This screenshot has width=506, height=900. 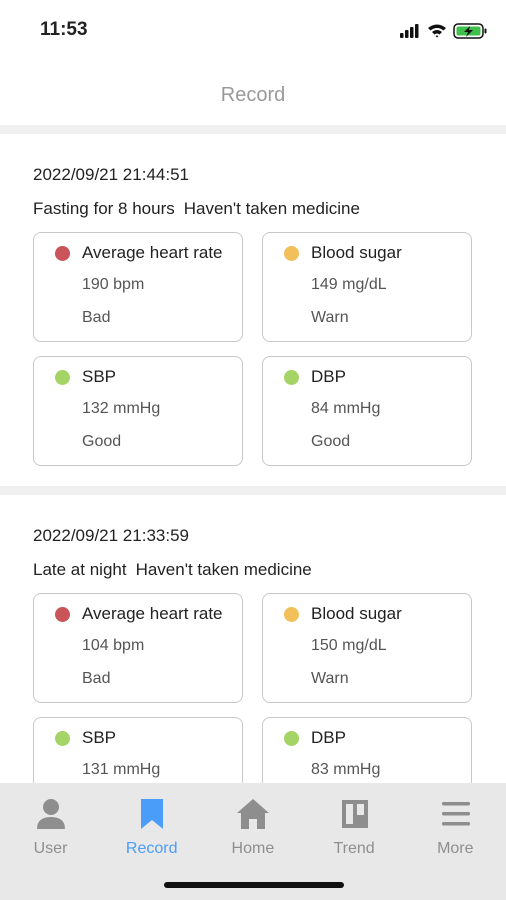 I want to click on tab: Record, so click(x=151, y=841).